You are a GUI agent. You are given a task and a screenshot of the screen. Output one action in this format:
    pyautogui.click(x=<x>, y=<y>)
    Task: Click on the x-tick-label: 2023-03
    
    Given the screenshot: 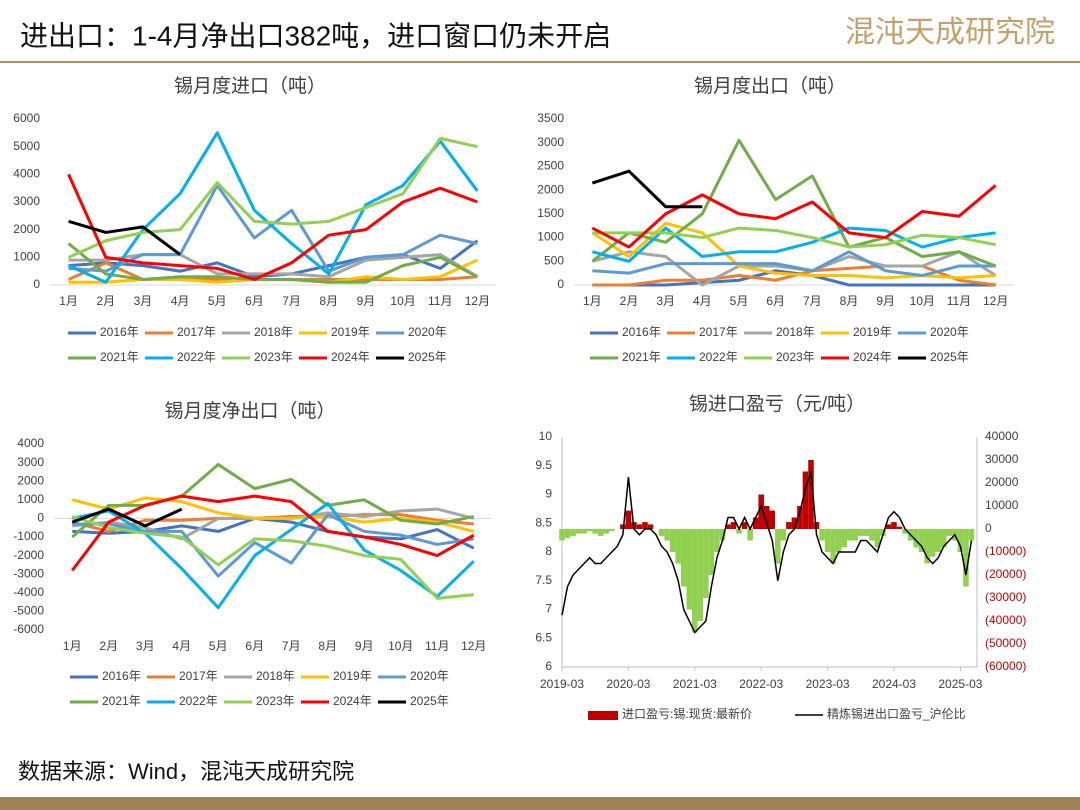 What is the action you would take?
    pyautogui.click(x=828, y=684)
    